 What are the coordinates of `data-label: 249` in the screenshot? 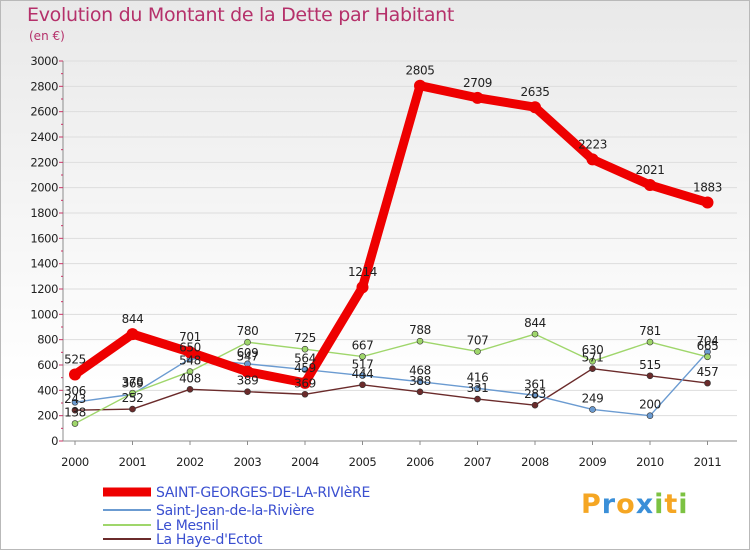 It's located at (593, 398).